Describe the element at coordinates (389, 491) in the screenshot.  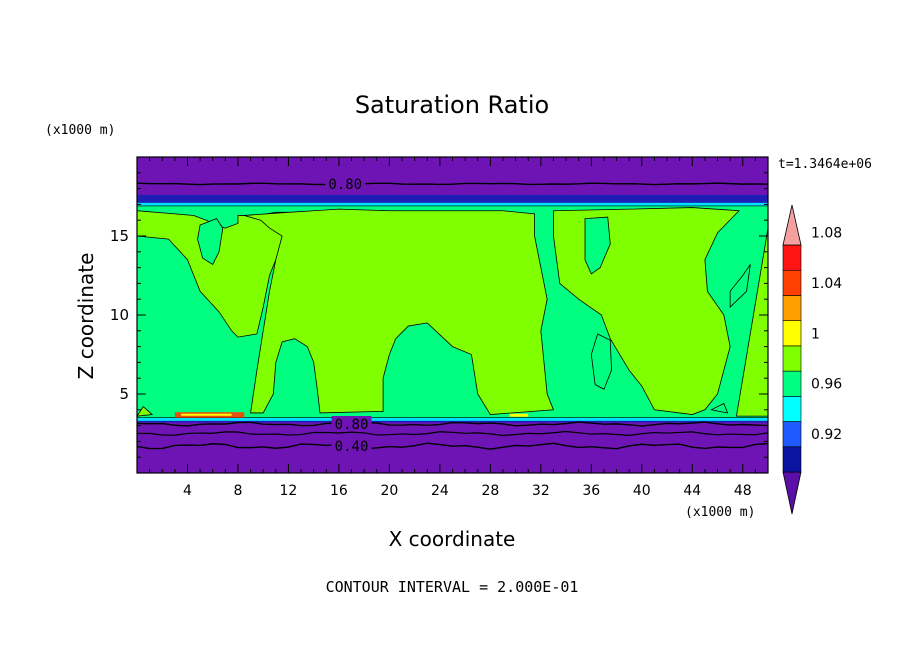
I see `x-tick-label: 20` at that location.